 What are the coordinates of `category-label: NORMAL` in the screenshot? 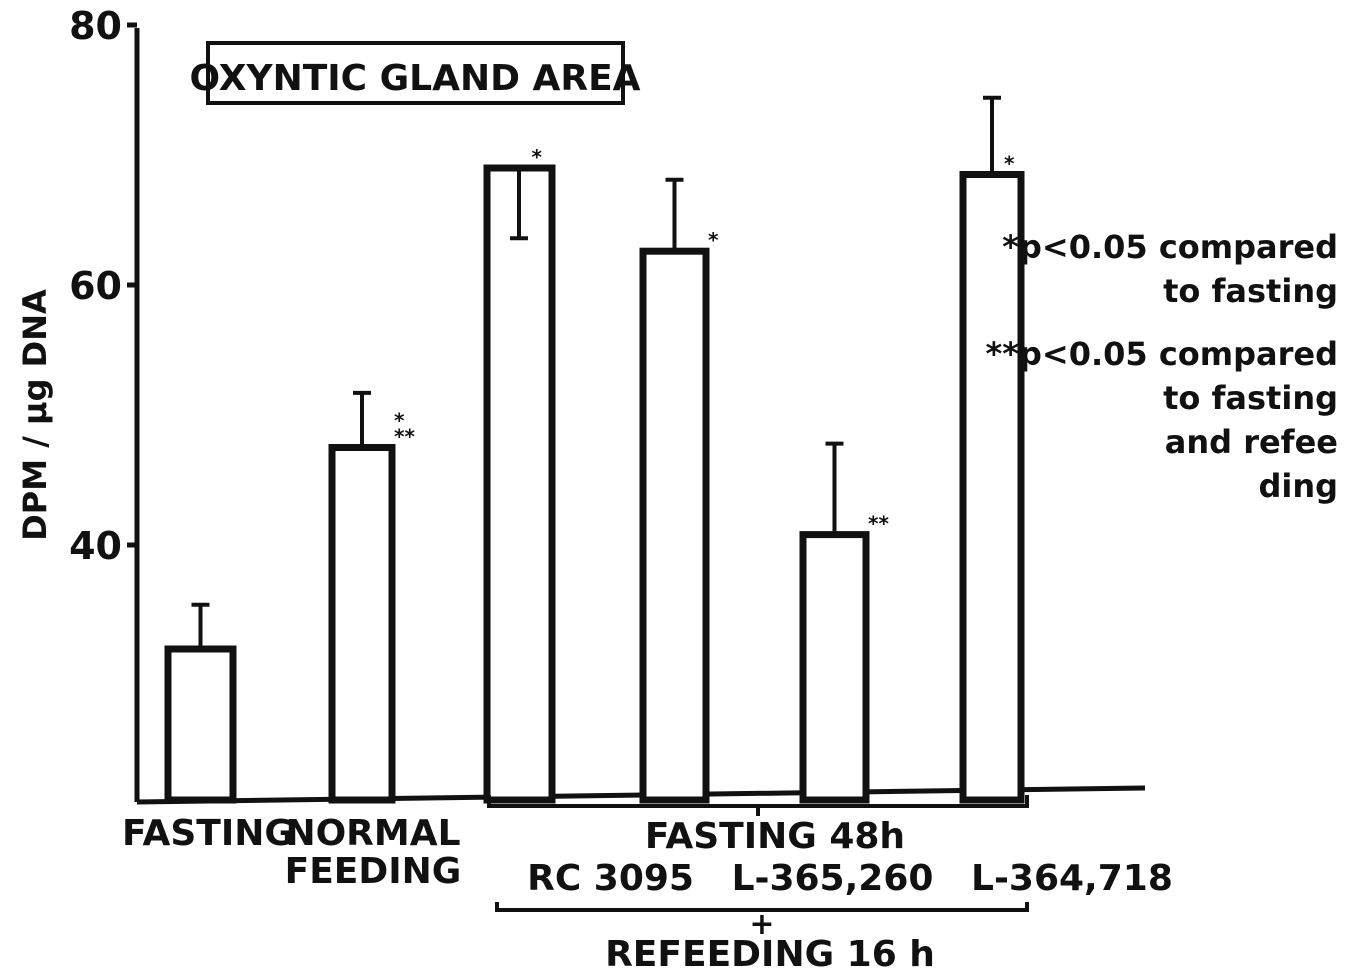 It's located at (372, 833).